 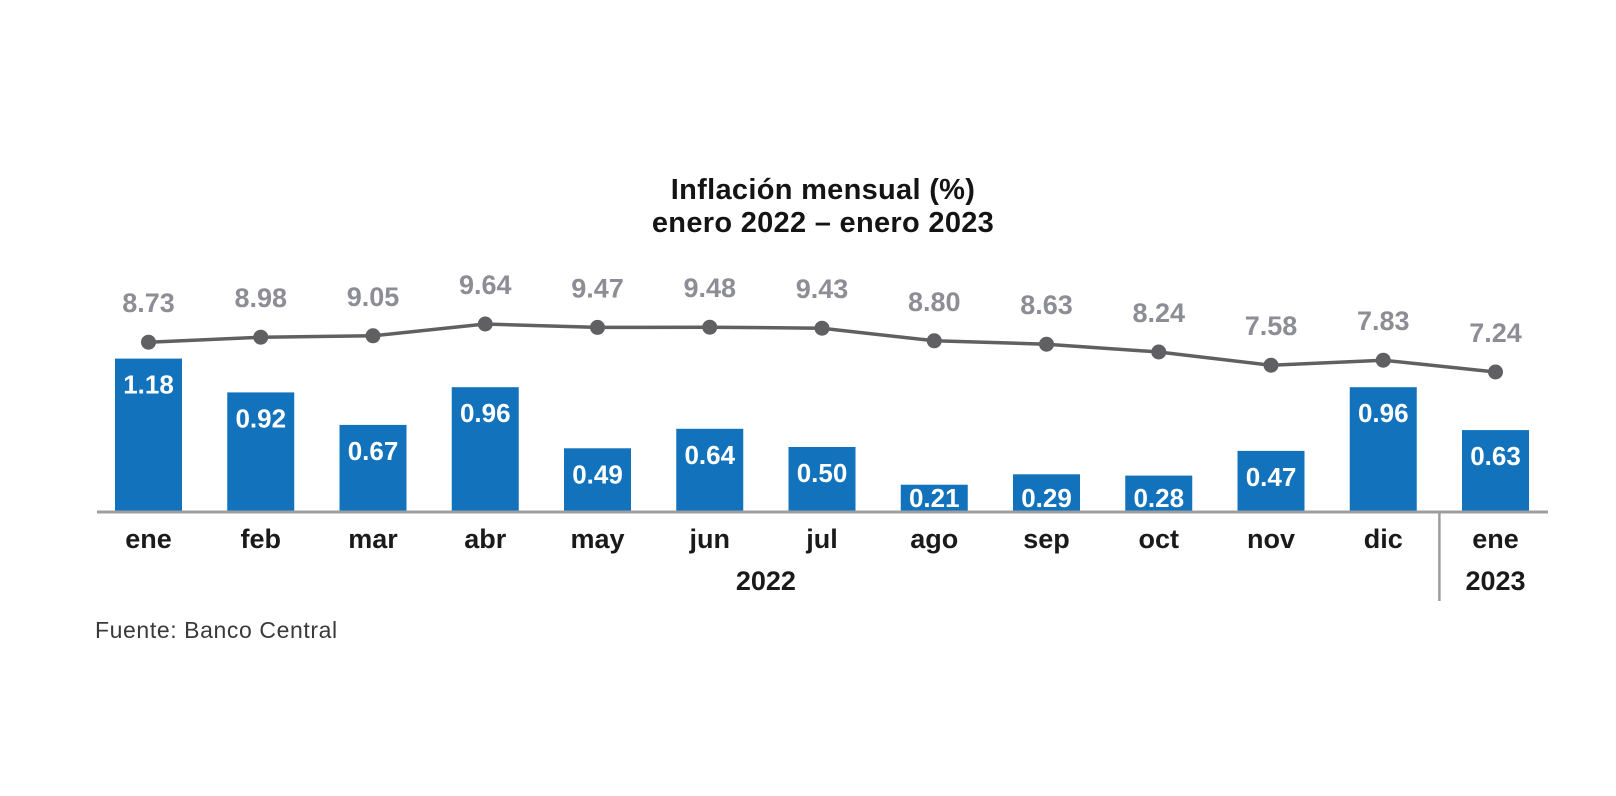 What do you see at coordinates (373, 539) in the screenshot?
I see `month-label: mar` at bounding box center [373, 539].